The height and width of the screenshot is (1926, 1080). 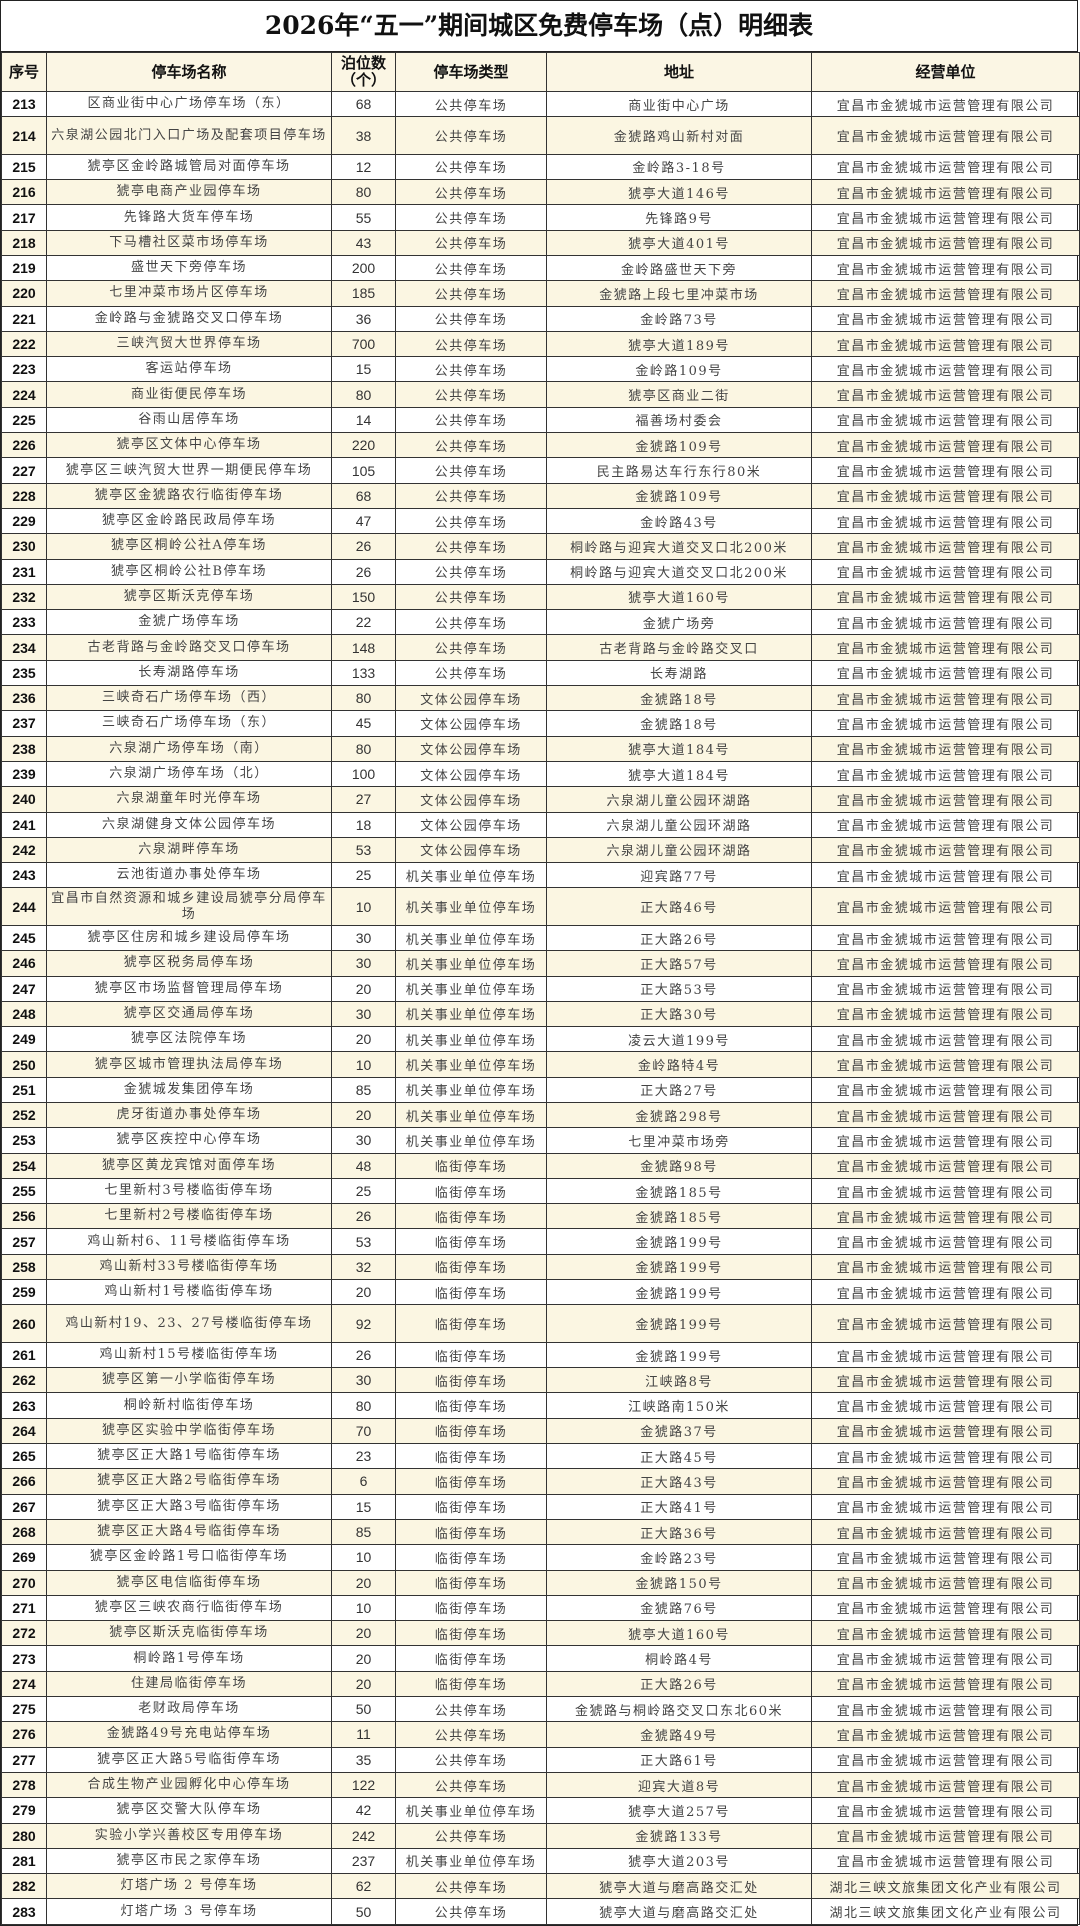 What do you see at coordinates (189, 1911) in the screenshot?
I see `parking-name: 灯塔广场 3 号停车场` at bounding box center [189, 1911].